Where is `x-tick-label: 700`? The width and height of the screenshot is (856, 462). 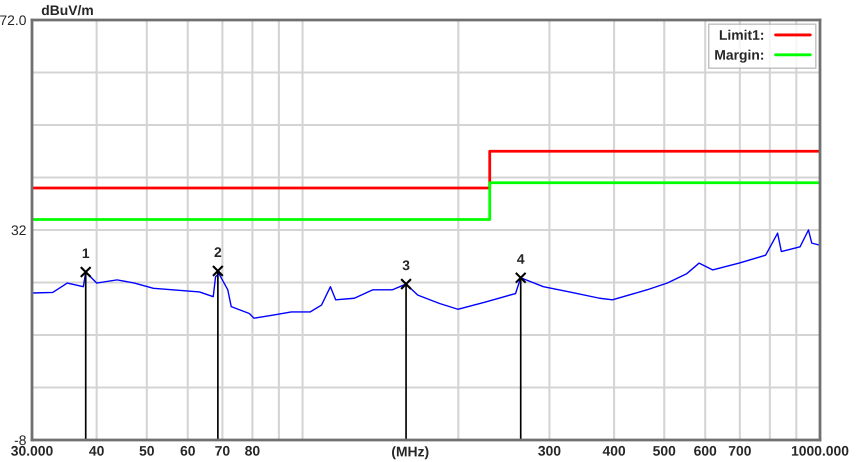 x-tick-label: 700 is located at coordinates (739, 451).